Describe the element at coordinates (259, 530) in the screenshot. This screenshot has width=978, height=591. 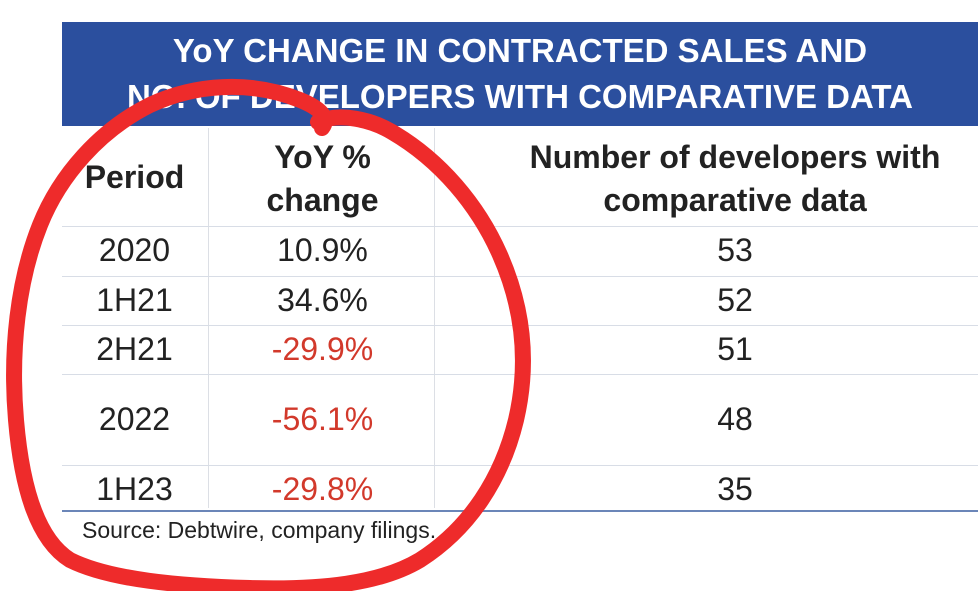
I see `source-note: Source: Debtwire, company filings.` at that location.